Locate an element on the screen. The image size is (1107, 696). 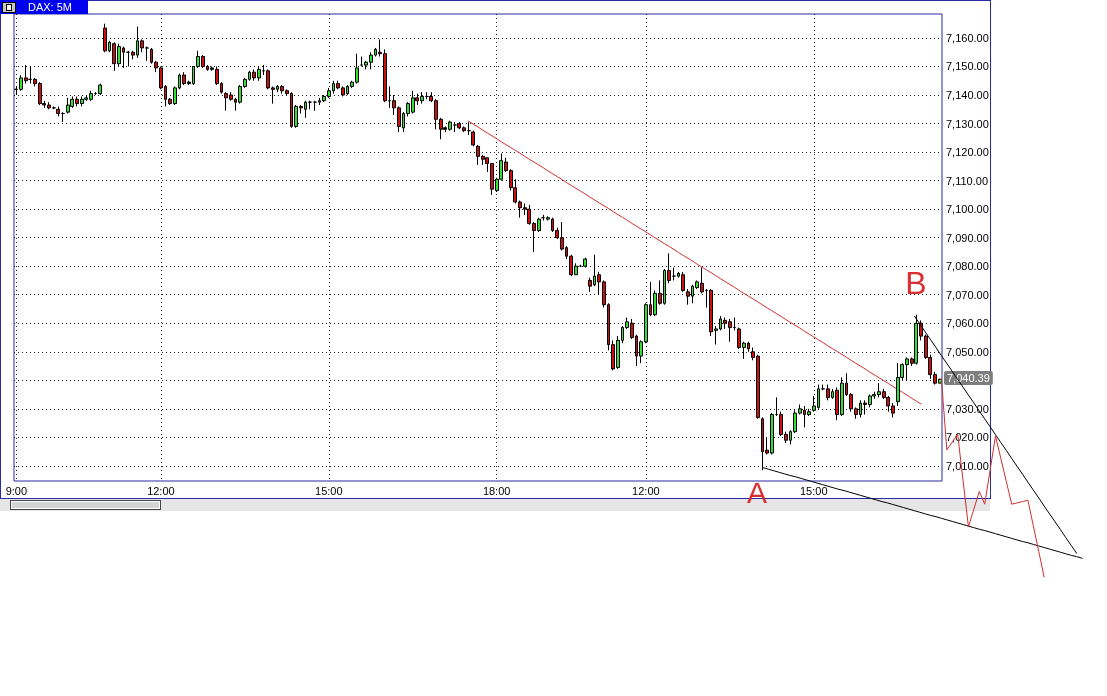
annotation: B is located at coordinates (916, 283).